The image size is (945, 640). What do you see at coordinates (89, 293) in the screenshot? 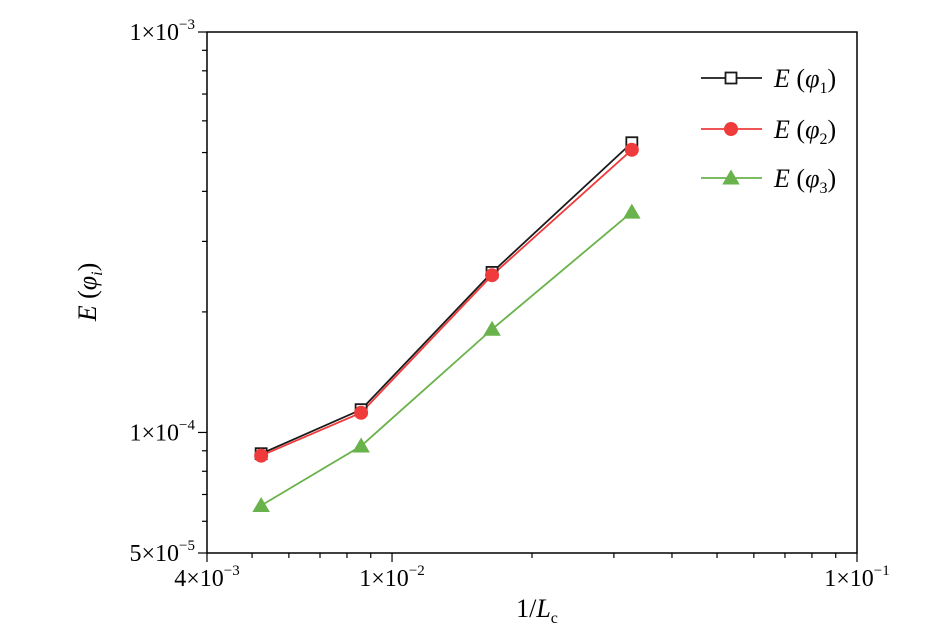
I see `y-axis-title: E (φi)` at bounding box center [89, 293].